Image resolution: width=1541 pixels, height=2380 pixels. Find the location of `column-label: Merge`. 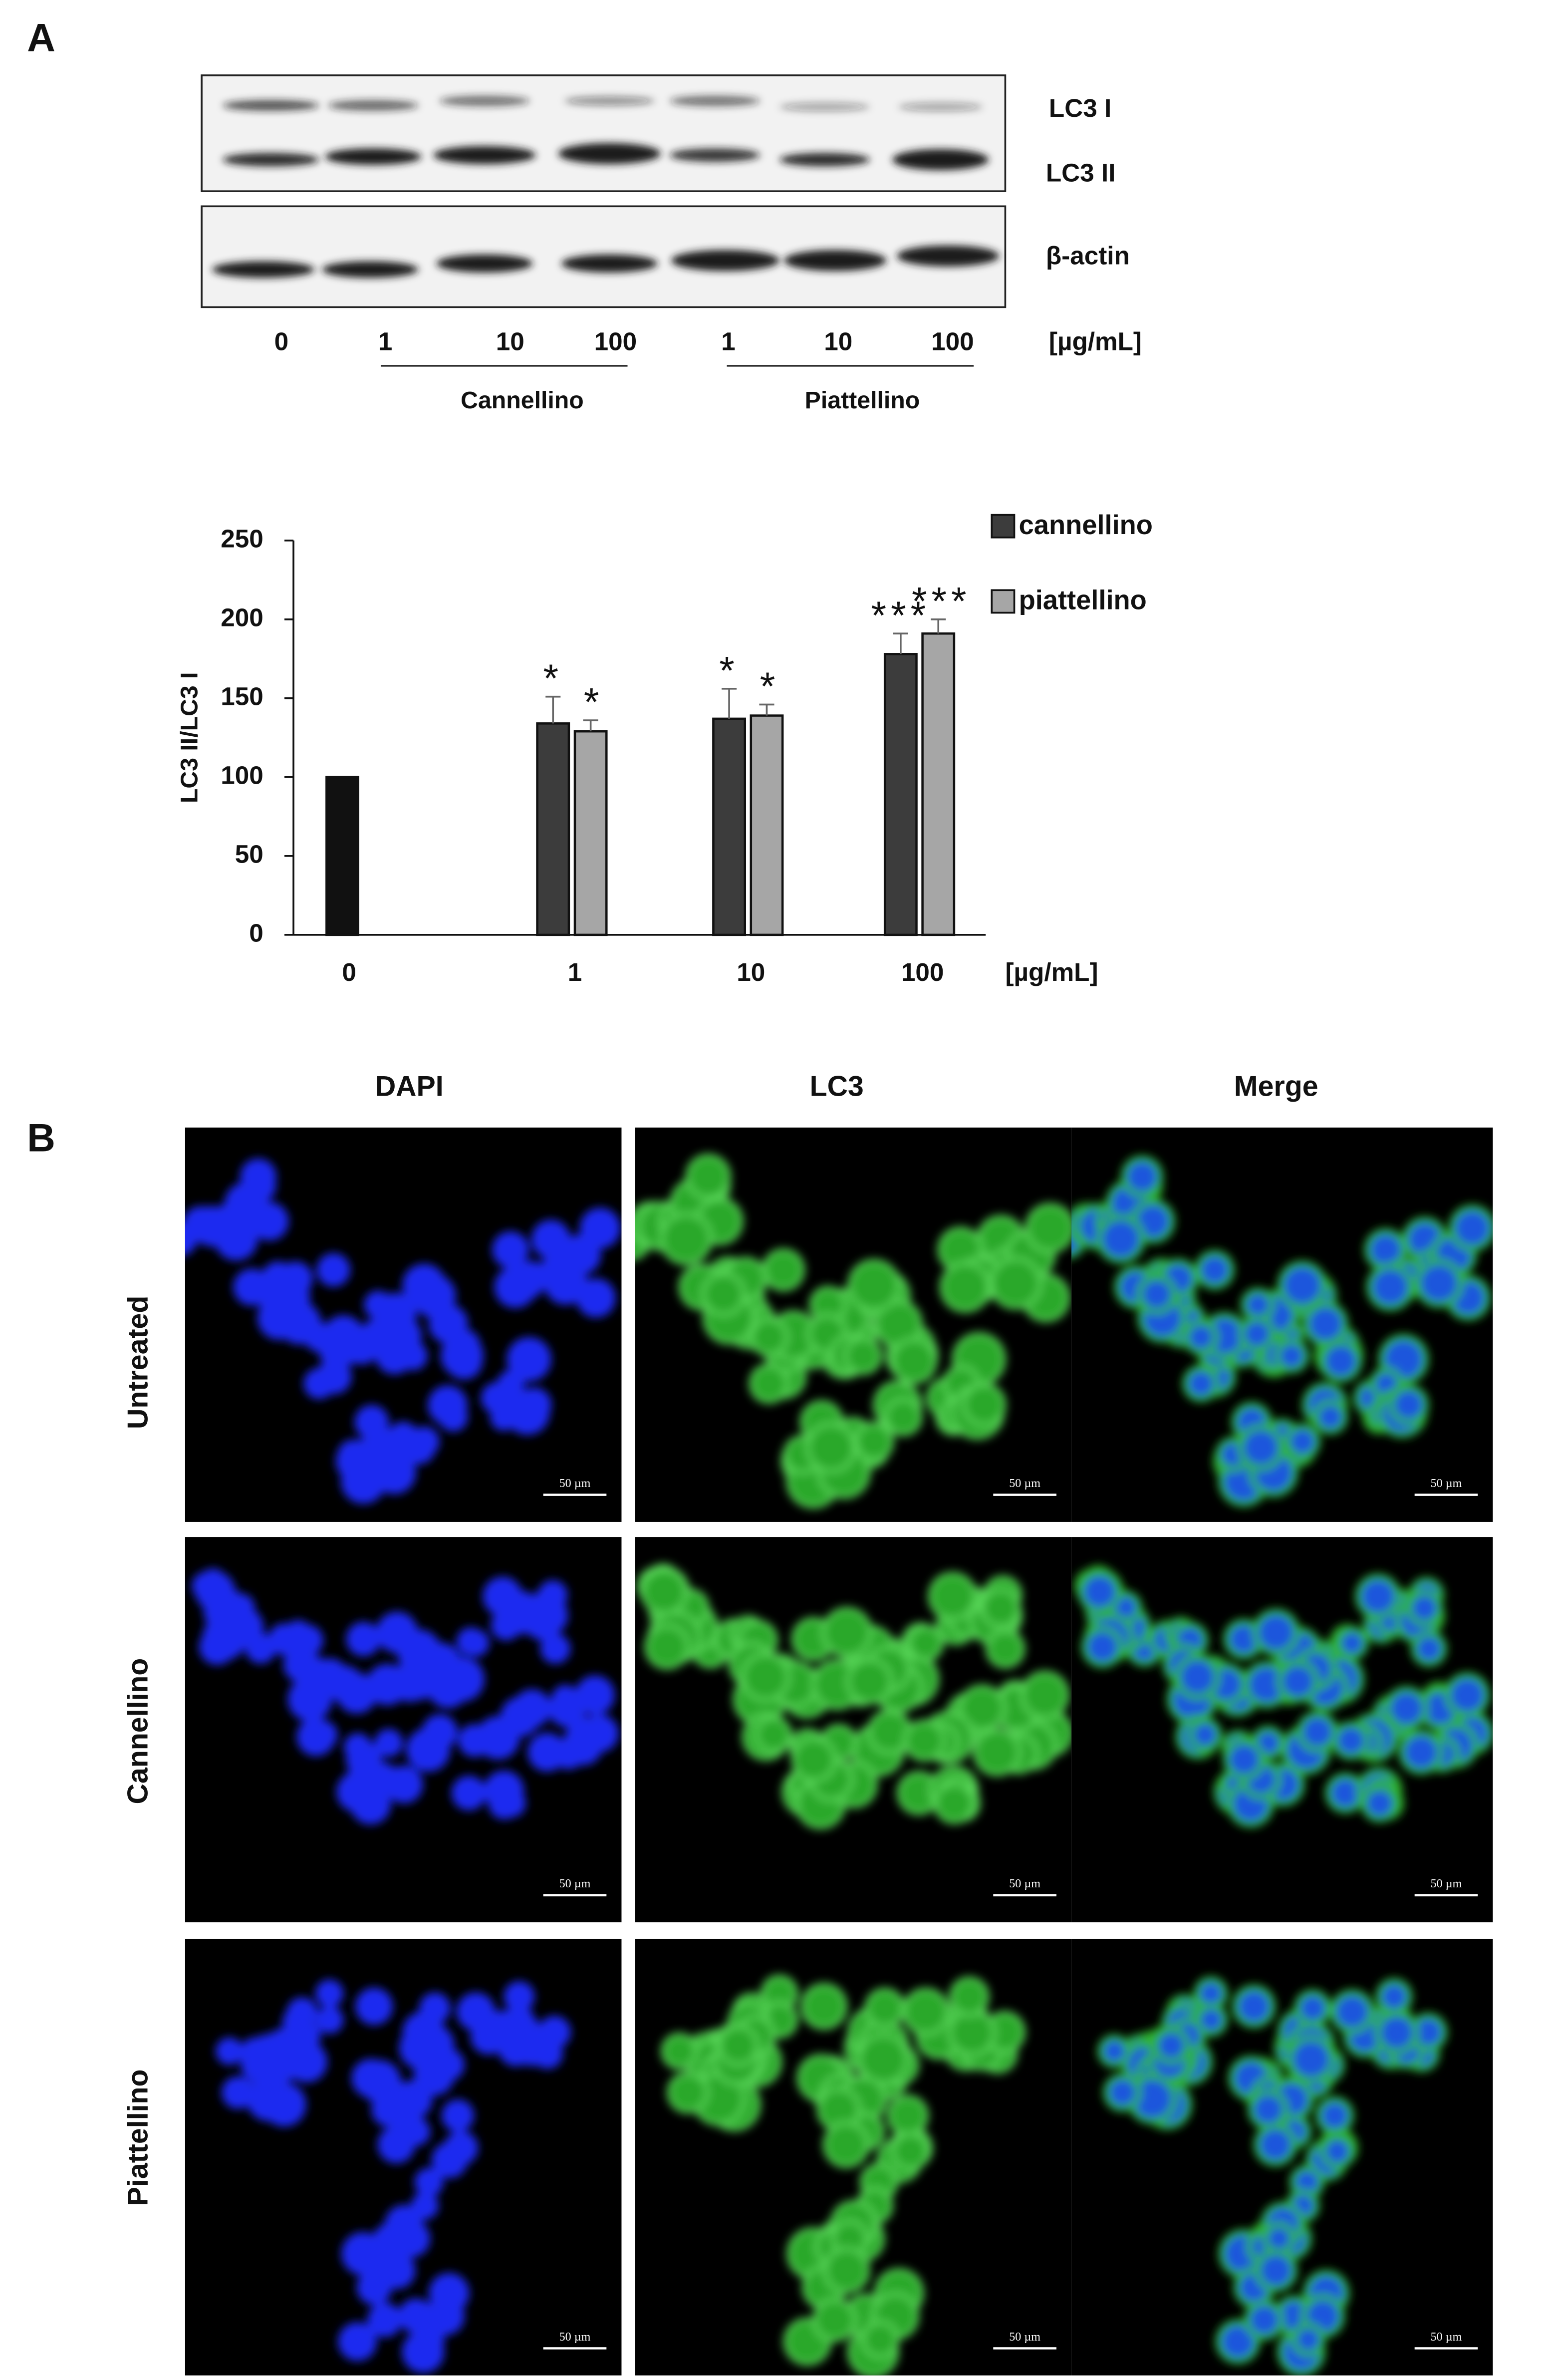

column-label: Merge is located at coordinates (1276, 1087).